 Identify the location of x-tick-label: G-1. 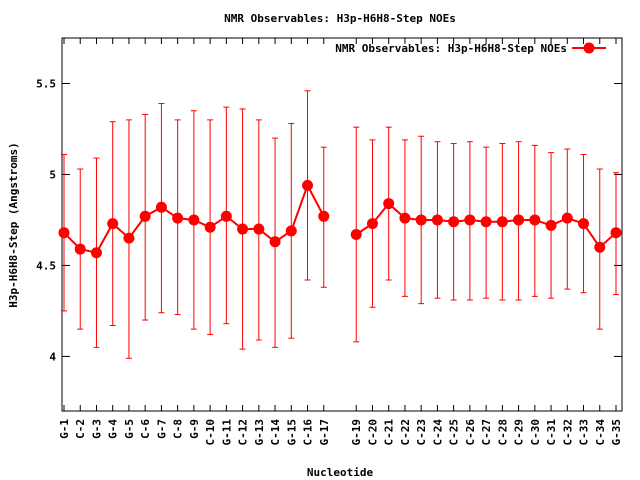
(64, 429).